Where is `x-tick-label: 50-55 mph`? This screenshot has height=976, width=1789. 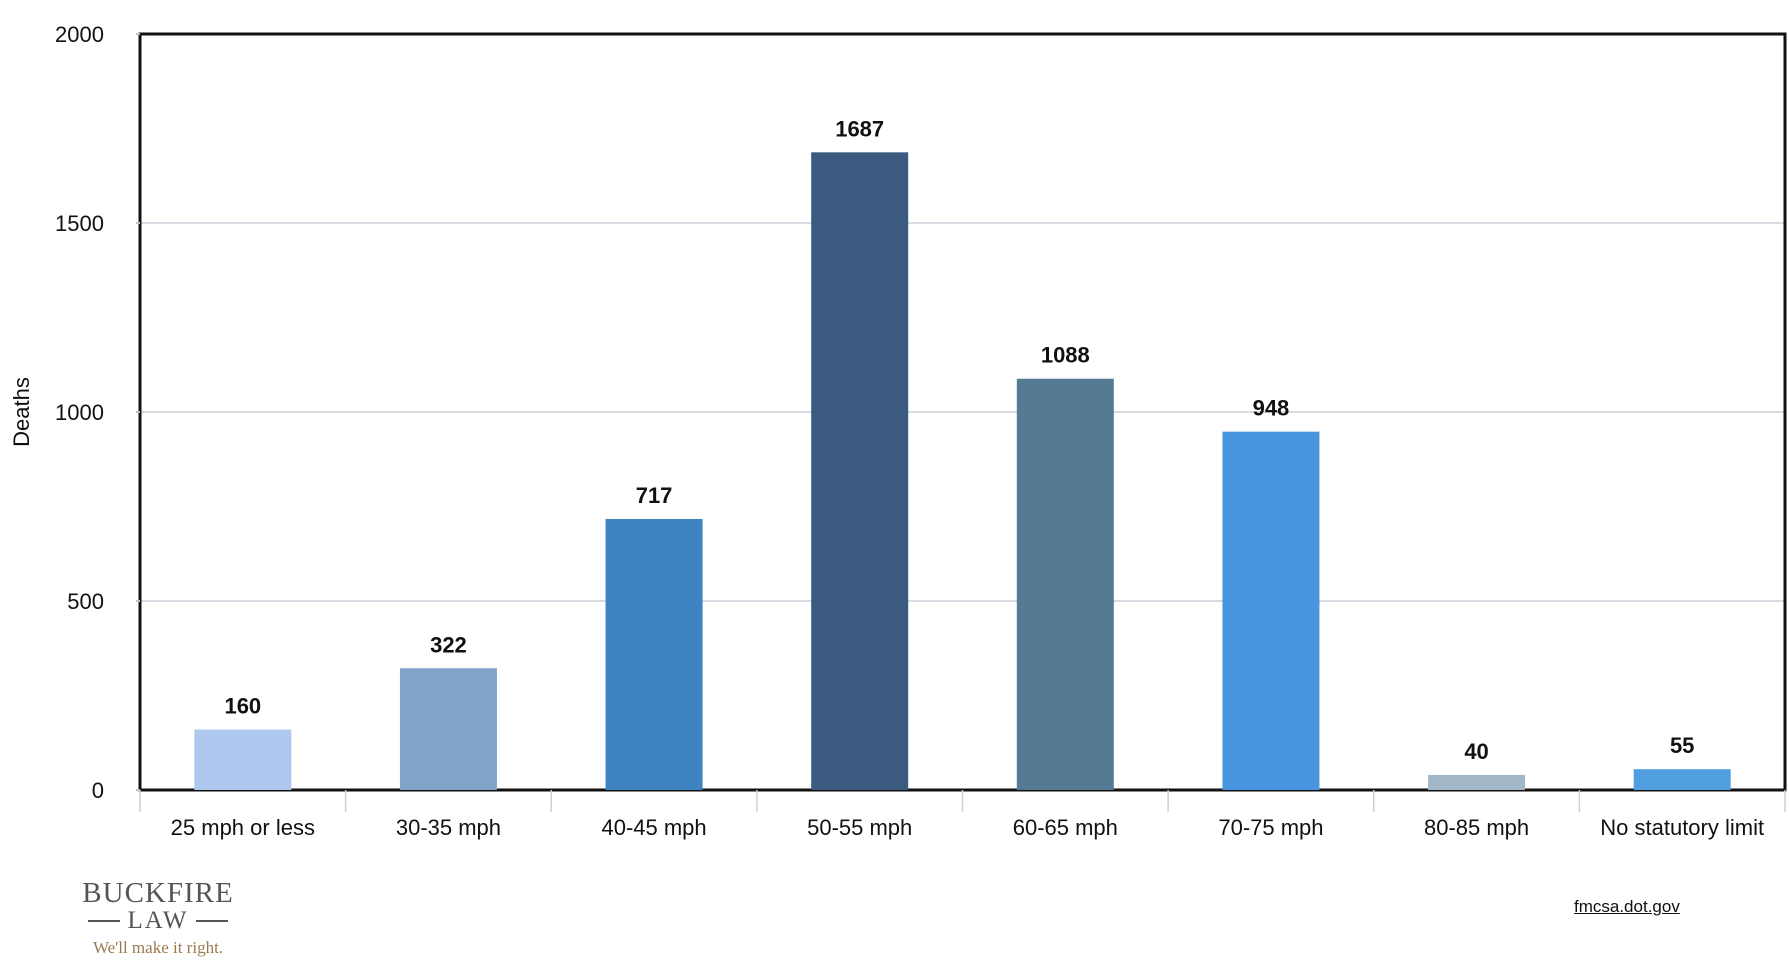
x-tick-label: 50-55 mph is located at coordinates (859, 827).